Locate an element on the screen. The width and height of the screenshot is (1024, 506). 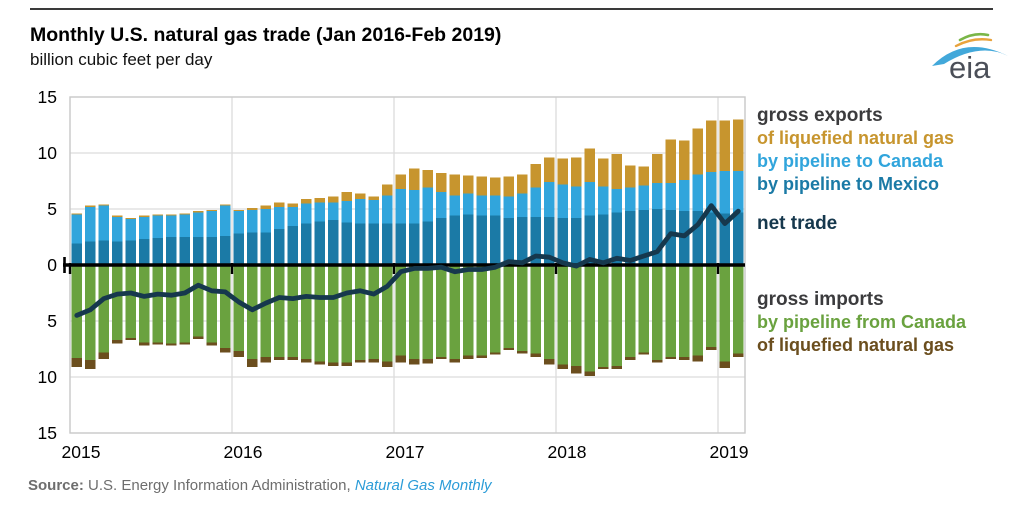
legend-imports-lng-label: of liquefied natural gas is located at coordinates (856, 345).